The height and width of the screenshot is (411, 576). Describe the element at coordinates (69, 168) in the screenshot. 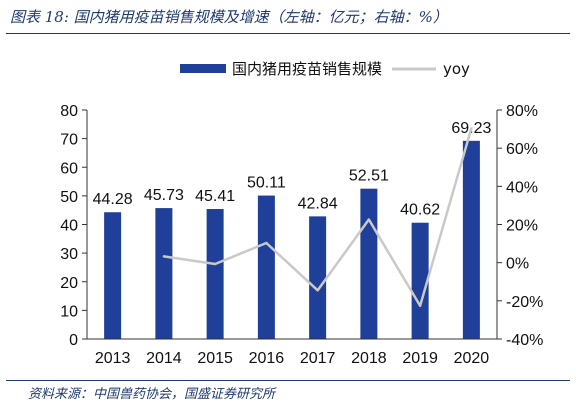

I see `left-tick-label: 60` at that location.